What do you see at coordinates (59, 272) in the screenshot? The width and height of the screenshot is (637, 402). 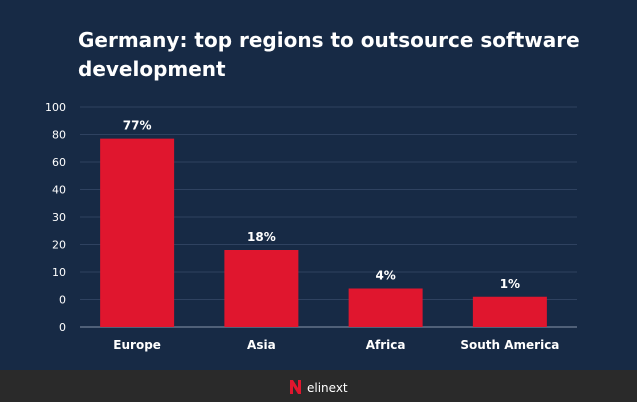 I see `y-tick-label: 10` at bounding box center [59, 272].